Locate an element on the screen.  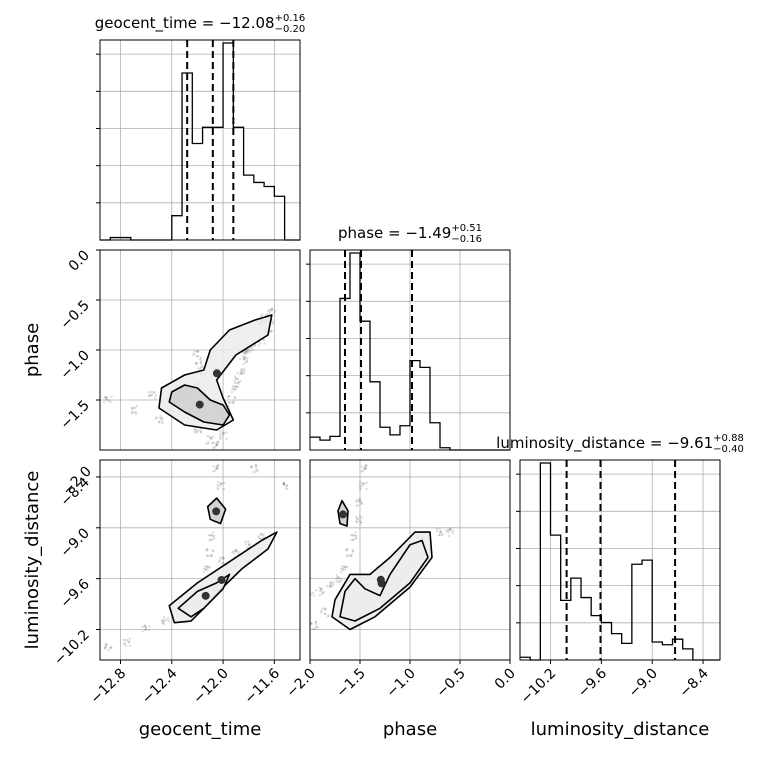
histogram-luminosity_distance is located at coordinates (620, 561).